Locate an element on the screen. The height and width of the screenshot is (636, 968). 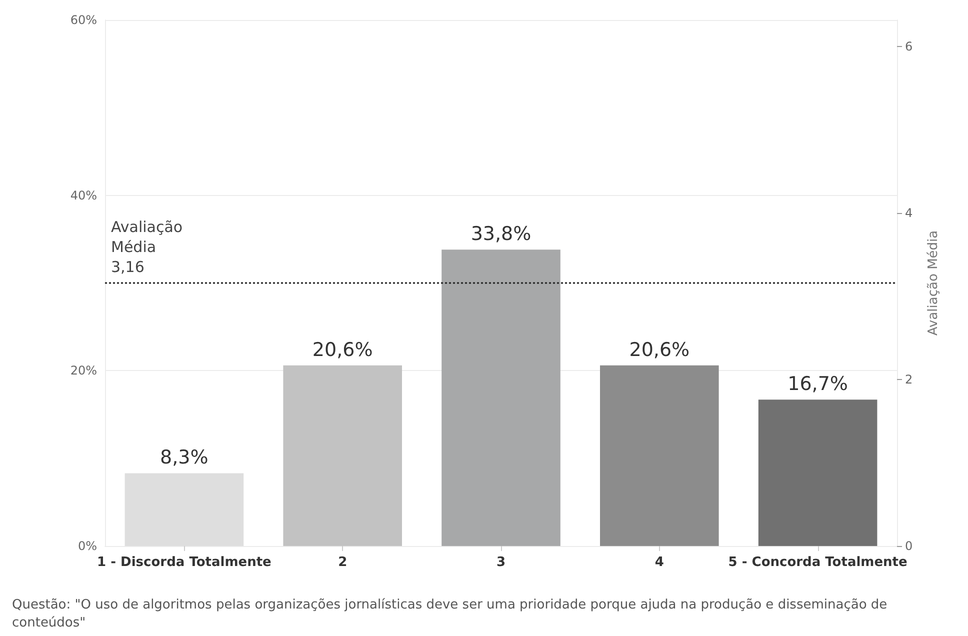
y-tick-label: 60% is located at coordinates (83, 20).